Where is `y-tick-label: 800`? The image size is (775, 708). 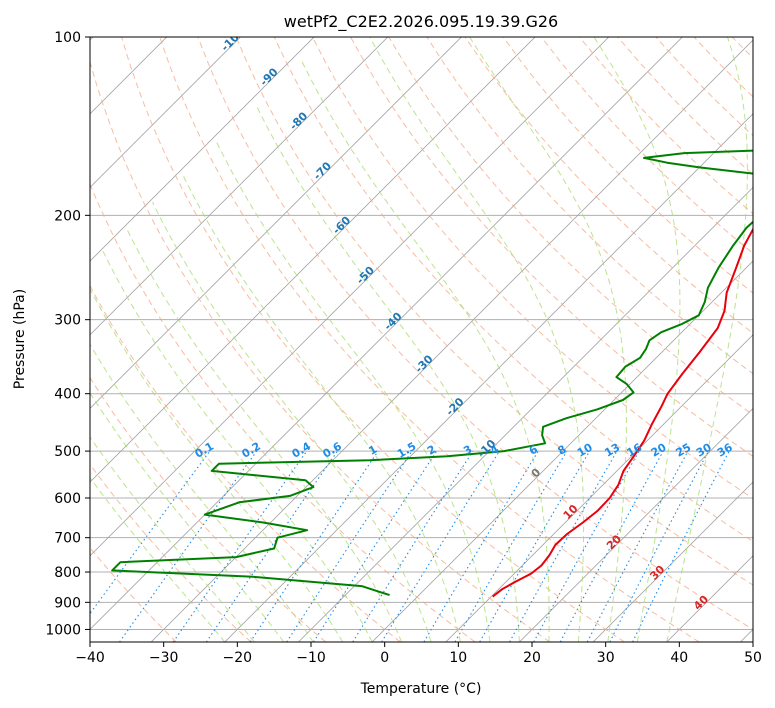 y-tick-label: 800 is located at coordinates (67, 573).